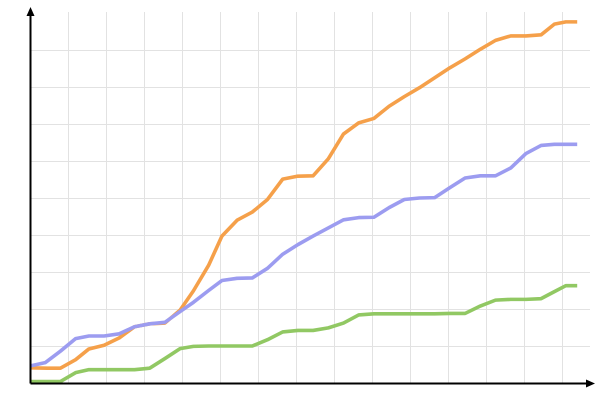 Image resolution: width=600 pixels, height=400 pixels. What do you see at coordinates (590, 383) in the screenshot?
I see `x-axis-arrow-icon` at bounding box center [590, 383].